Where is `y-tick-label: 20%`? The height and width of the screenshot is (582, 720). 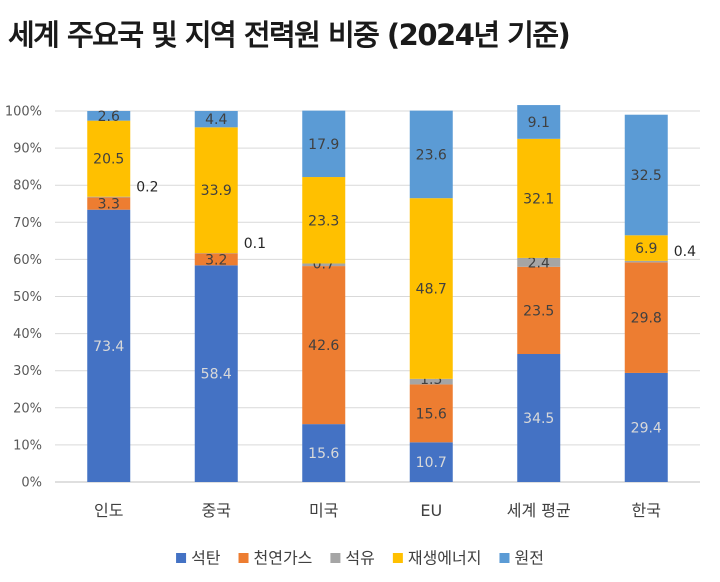 y-tick-label: 20% is located at coordinates (27, 408).